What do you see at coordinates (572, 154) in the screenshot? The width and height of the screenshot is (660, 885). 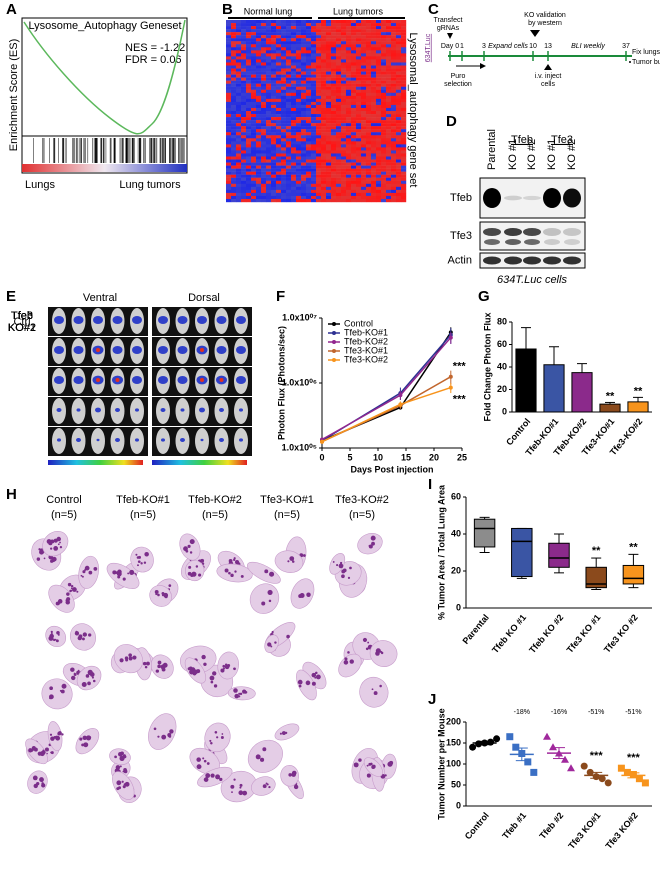 I see `label: KO #2` at bounding box center [572, 154].